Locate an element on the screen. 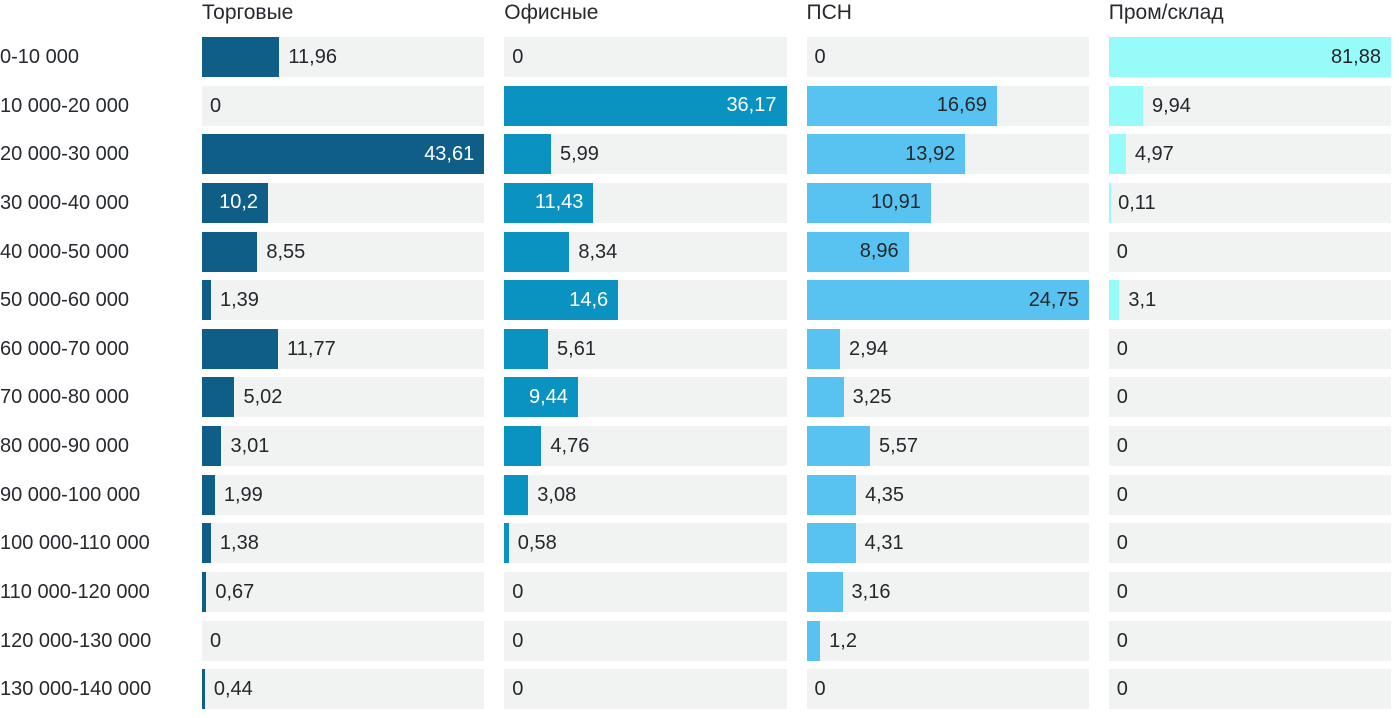 Image resolution: width=1400 pixels, height=718 pixels. bar-value-label: 3,1 is located at coordinates (1142, 300).